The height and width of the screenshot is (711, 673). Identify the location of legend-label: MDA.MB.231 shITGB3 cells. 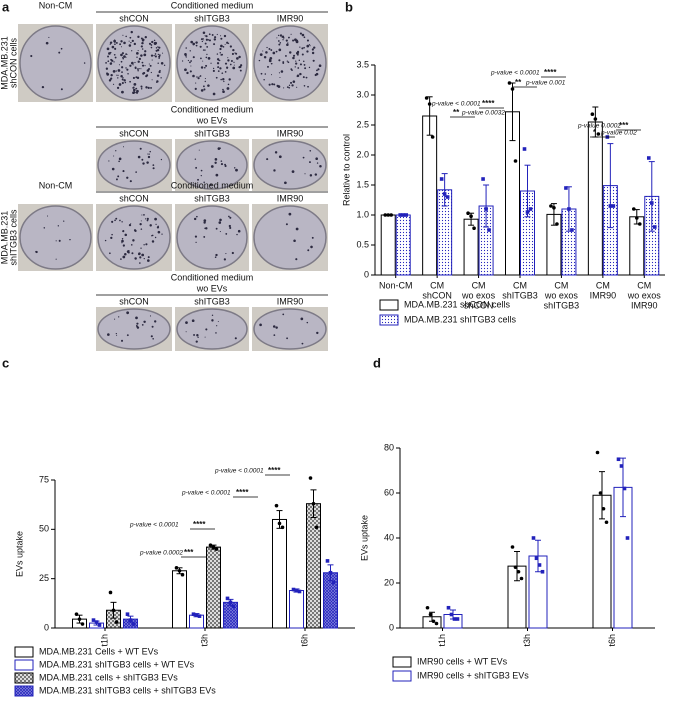
(460, 319).